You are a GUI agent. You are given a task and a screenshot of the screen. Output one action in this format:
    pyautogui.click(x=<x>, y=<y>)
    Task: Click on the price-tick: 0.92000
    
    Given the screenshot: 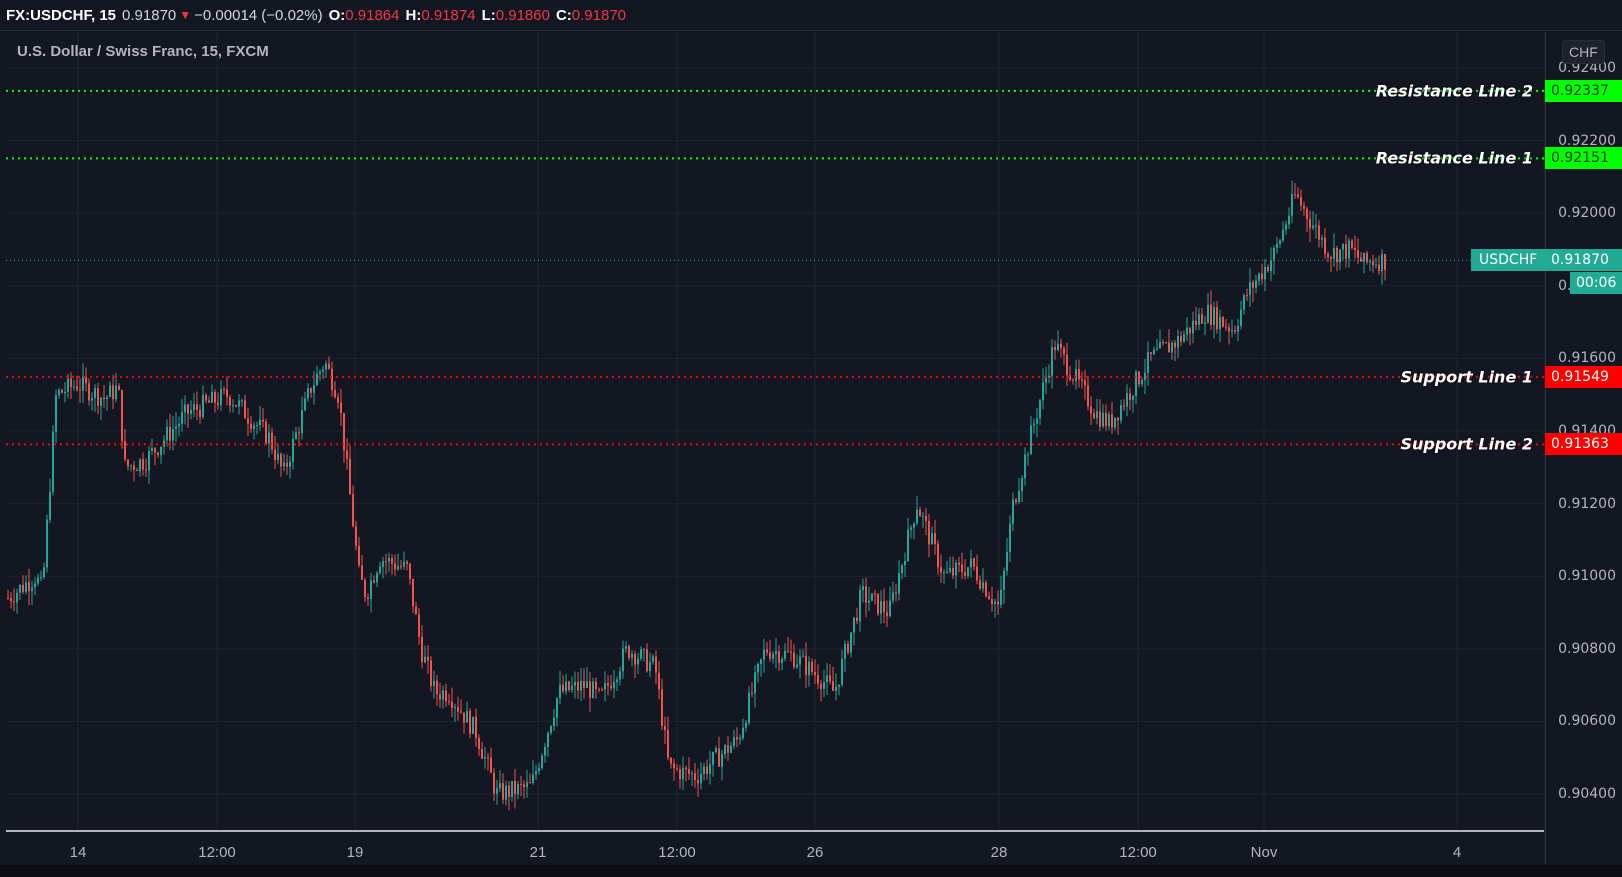 What is the action you would take?
    pyautogui.click(x=1587, y=213)
    